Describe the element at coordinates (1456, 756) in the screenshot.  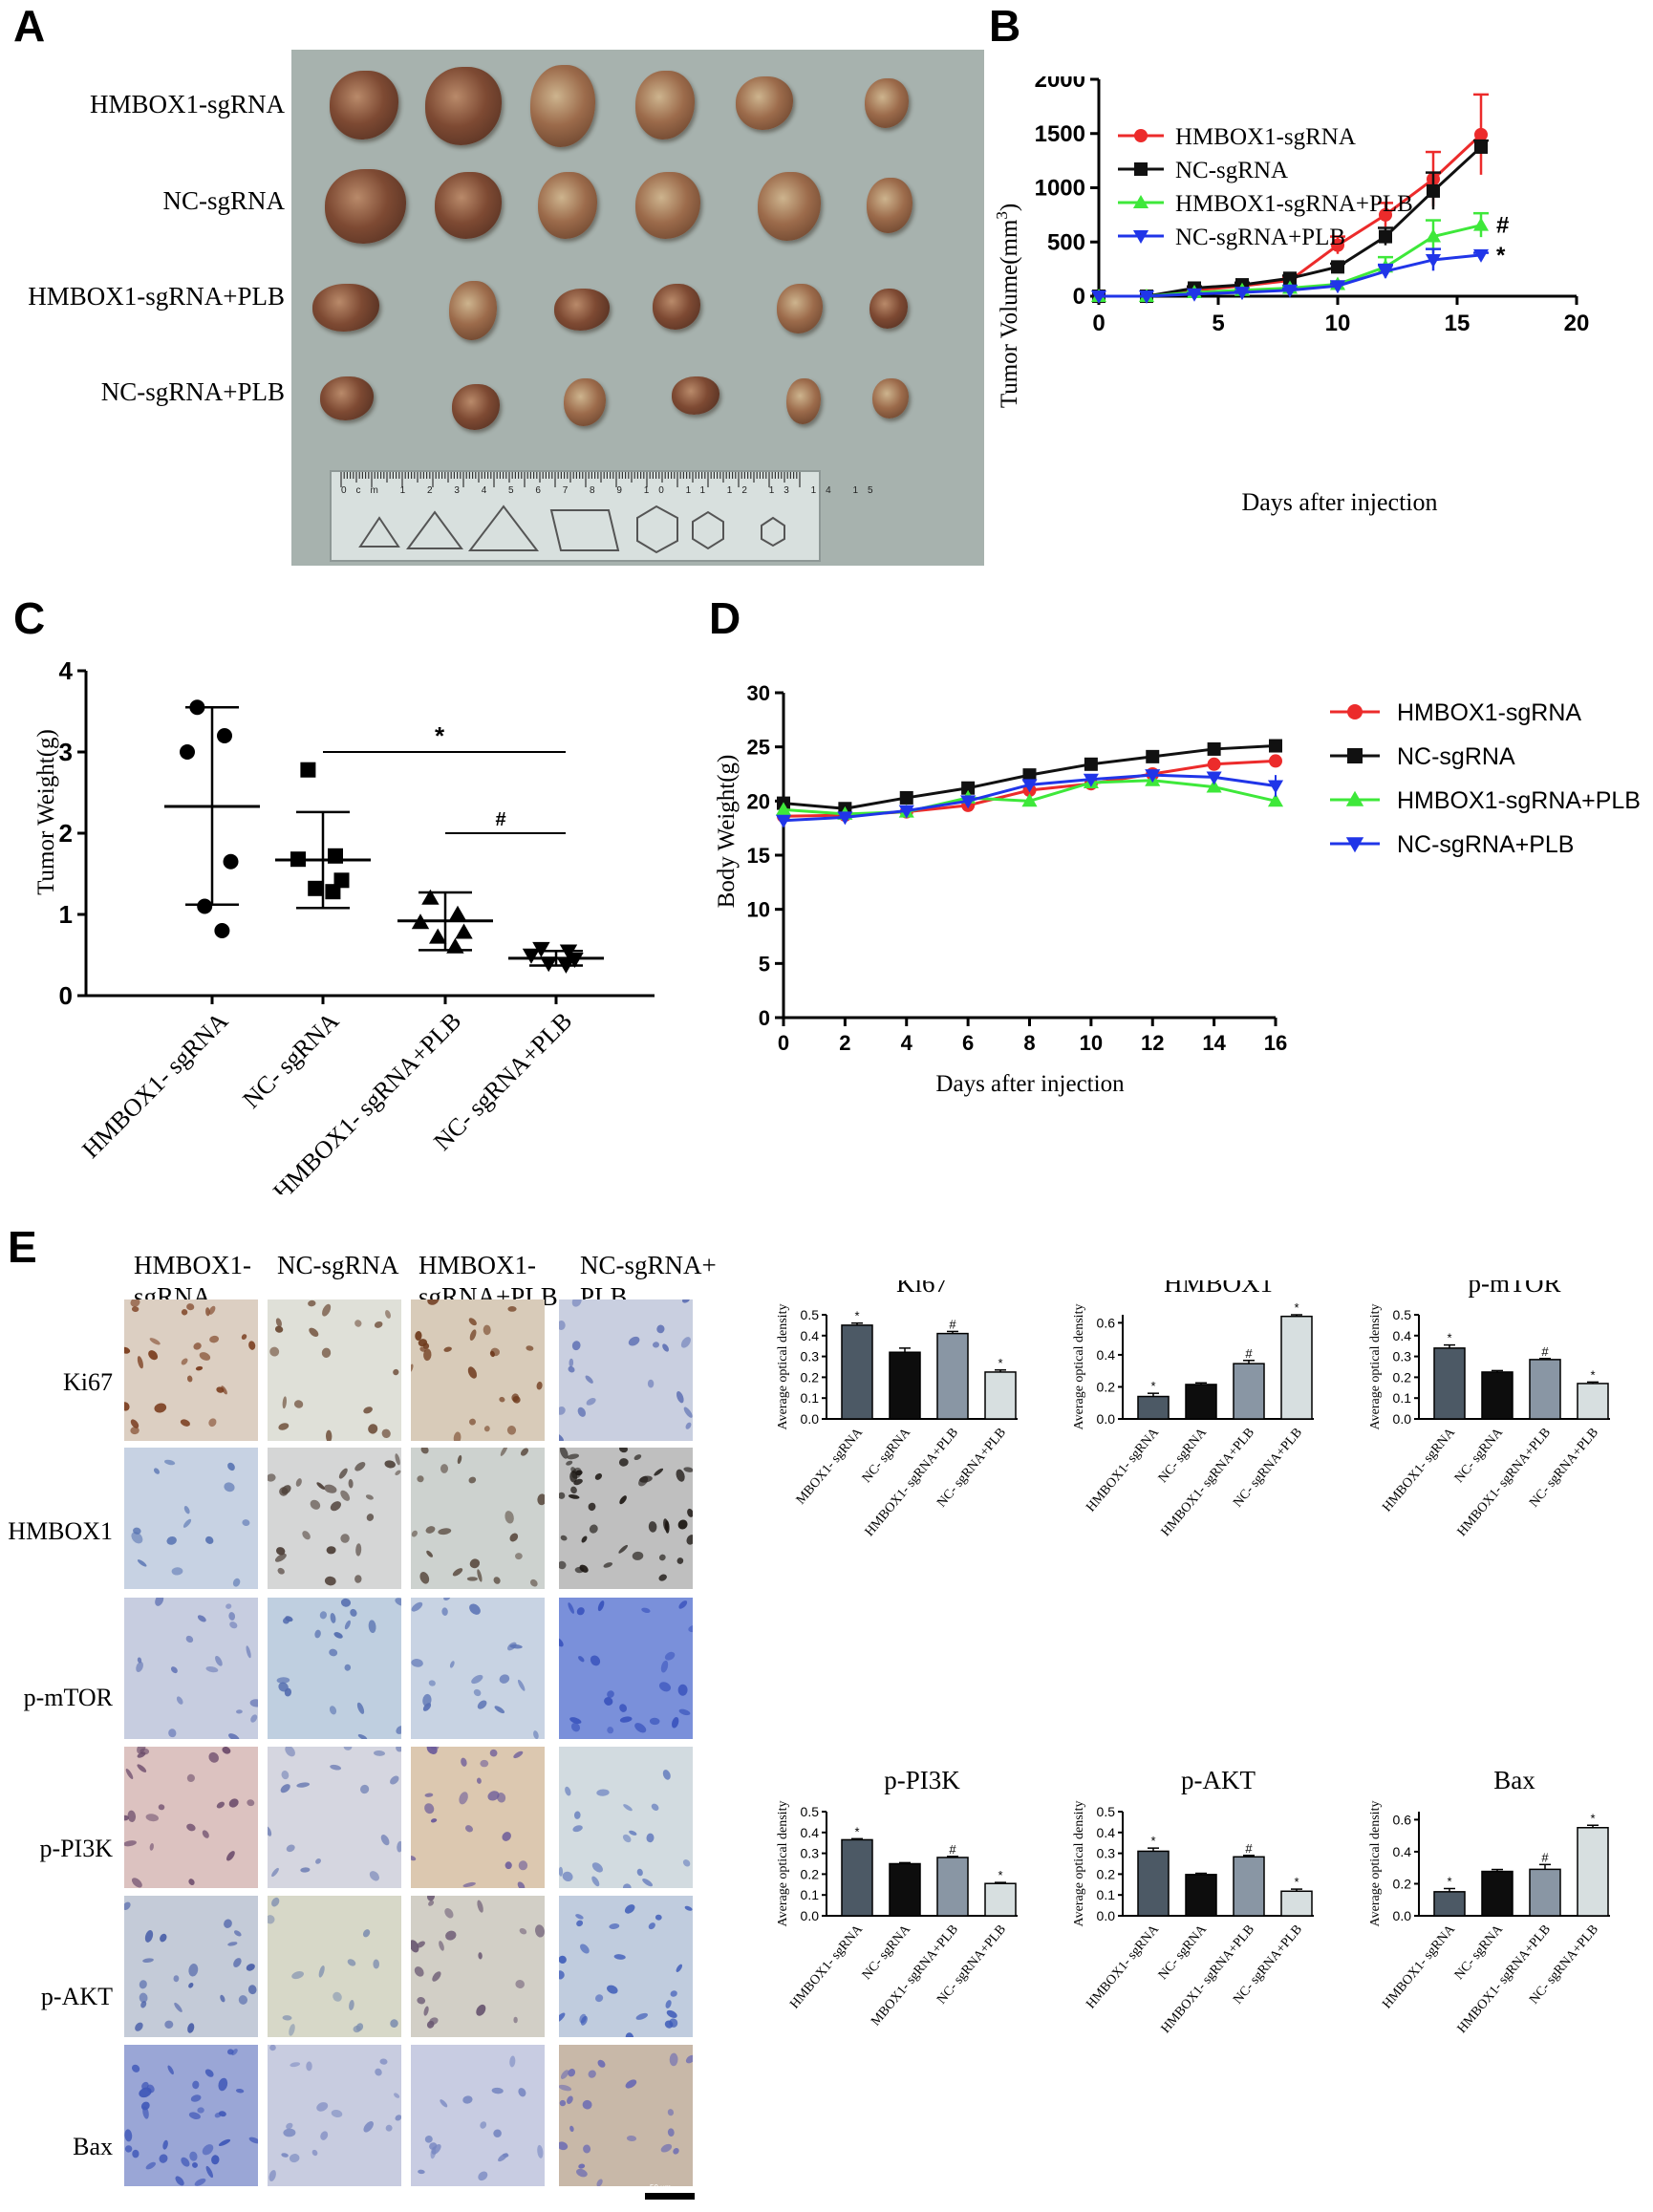
I see `chart-d-legend-label: NC-sgRNA` at that location.